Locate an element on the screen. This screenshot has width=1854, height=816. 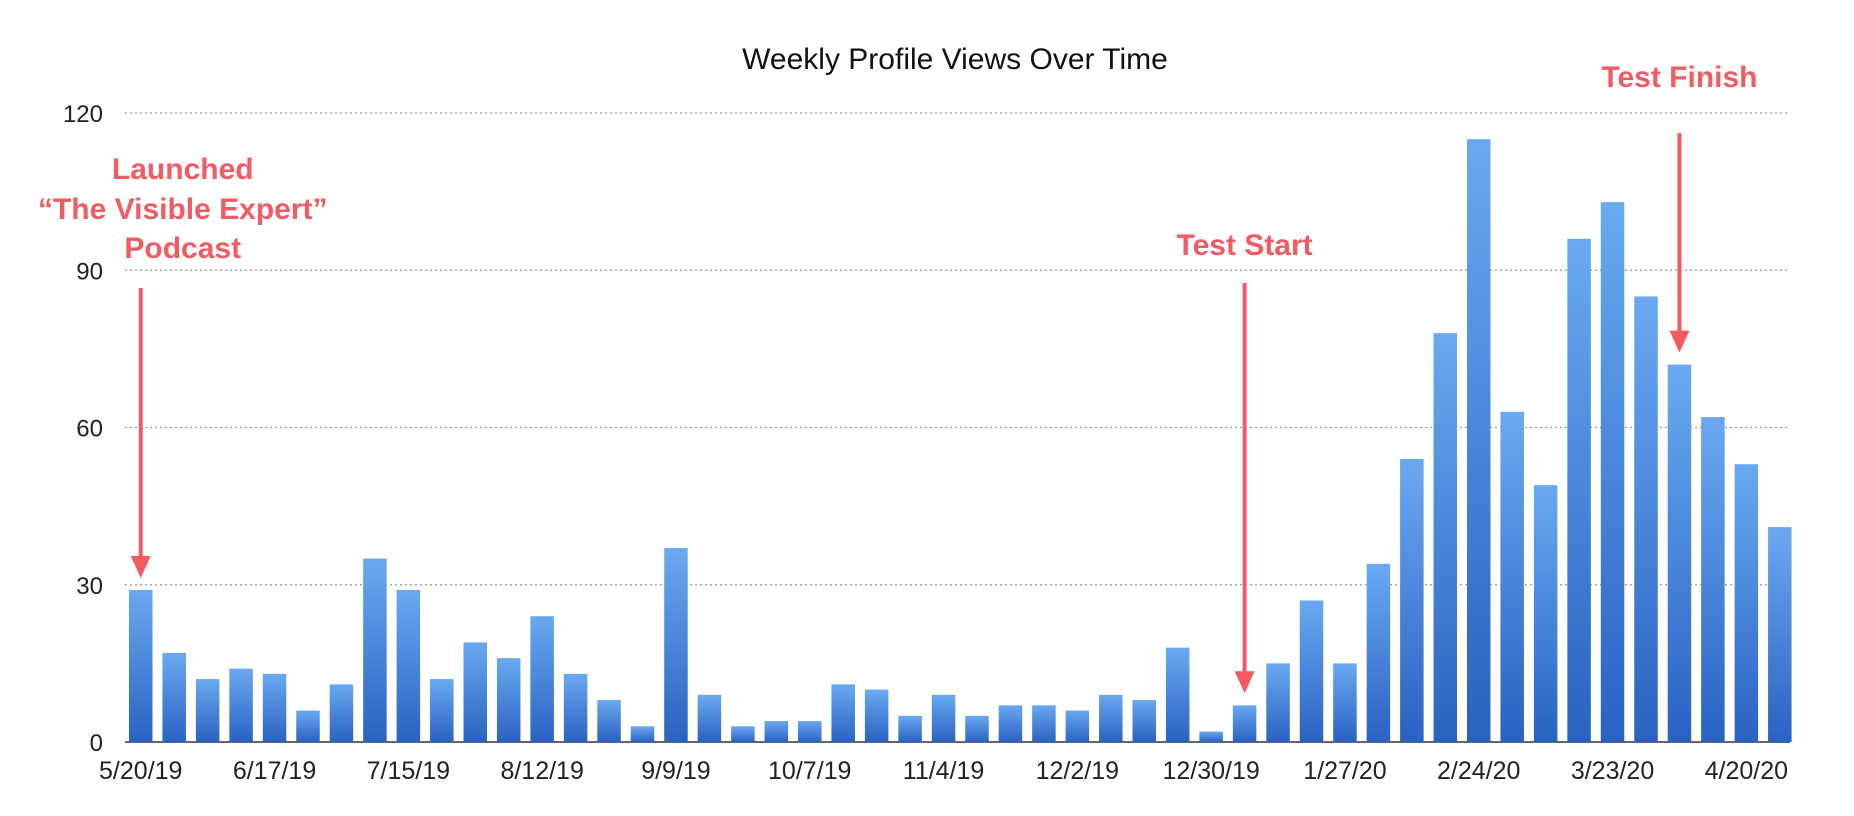
annotation-label: Podcast is located at coordinates (182, 248).